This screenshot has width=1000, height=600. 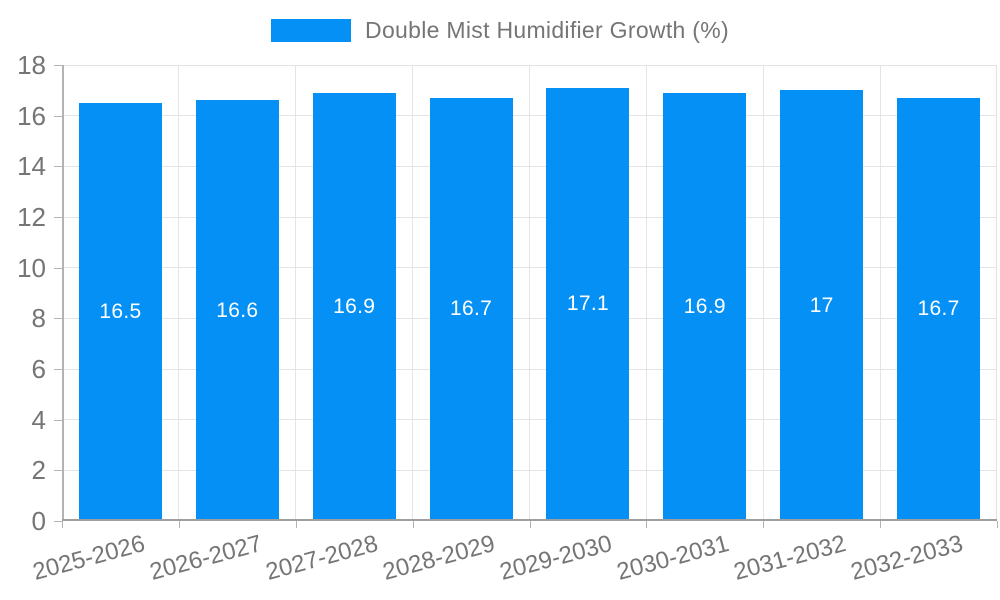 What do you see at coordinates (38, 470) in the screenshot?
I see `y-axis-tick-label-2: 2` at bounding box center [38, 470].